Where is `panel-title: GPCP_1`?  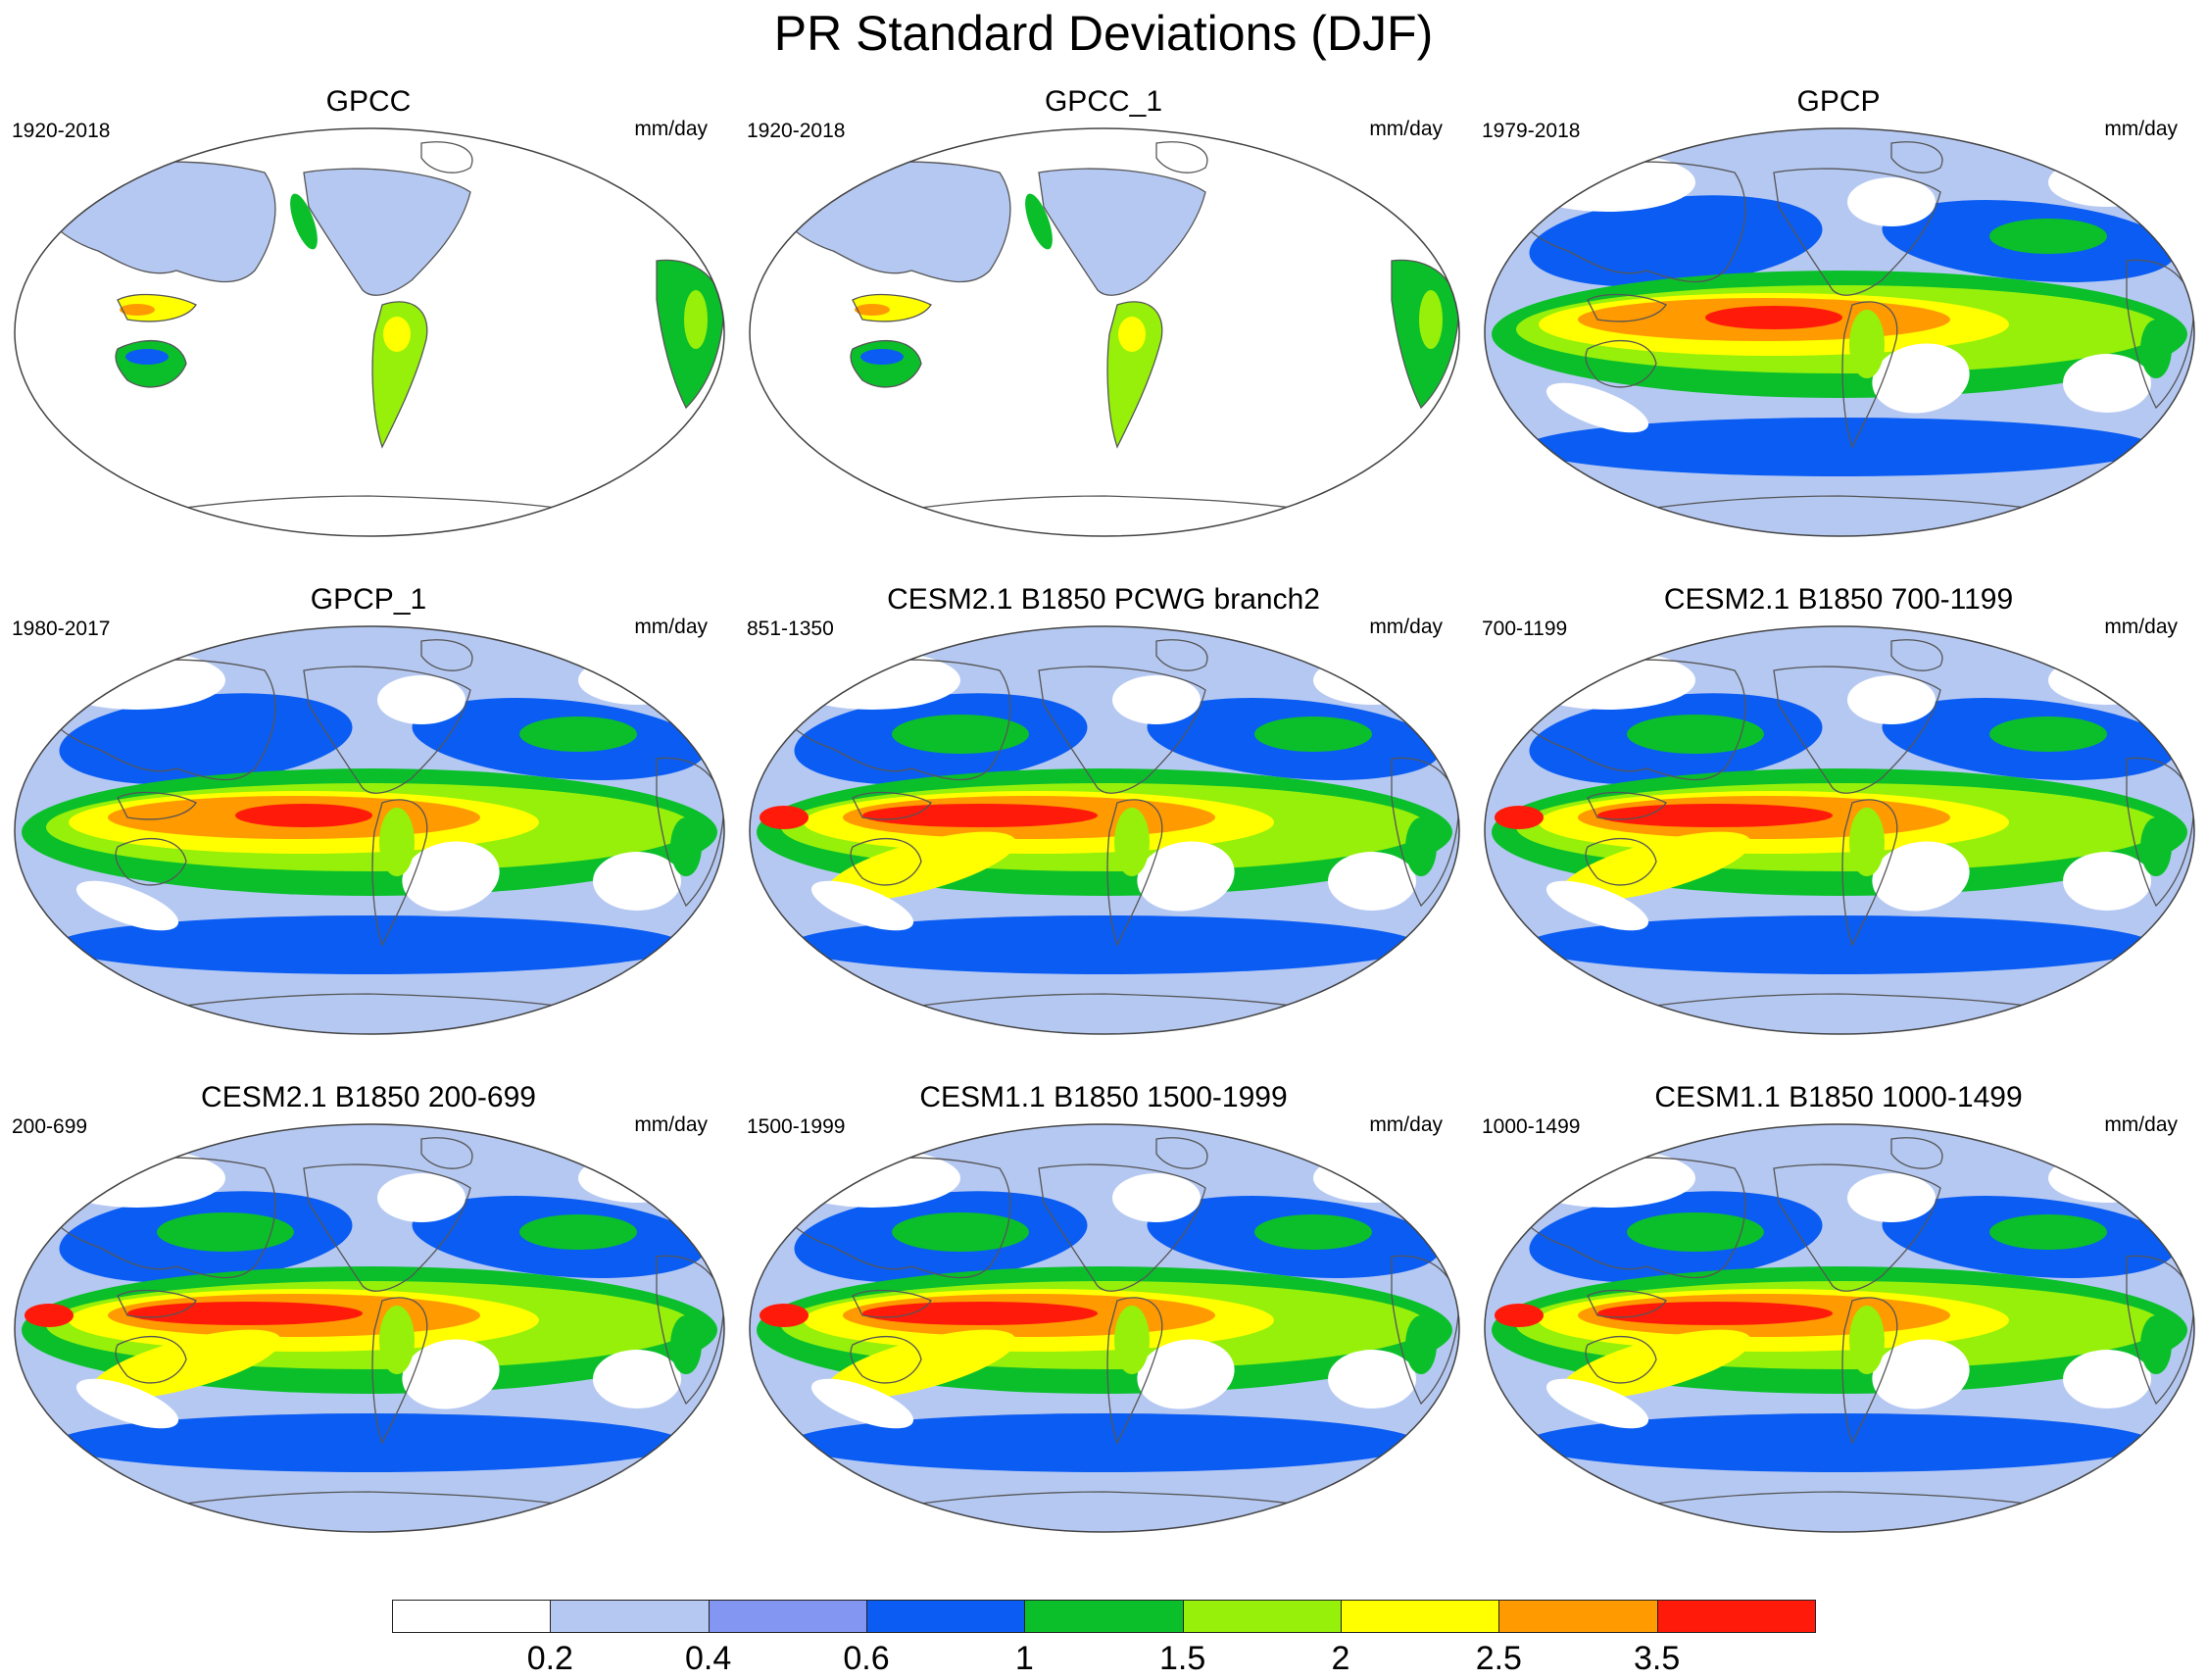
panel-title: GPCP_1 is located at coordinates (368, 599).